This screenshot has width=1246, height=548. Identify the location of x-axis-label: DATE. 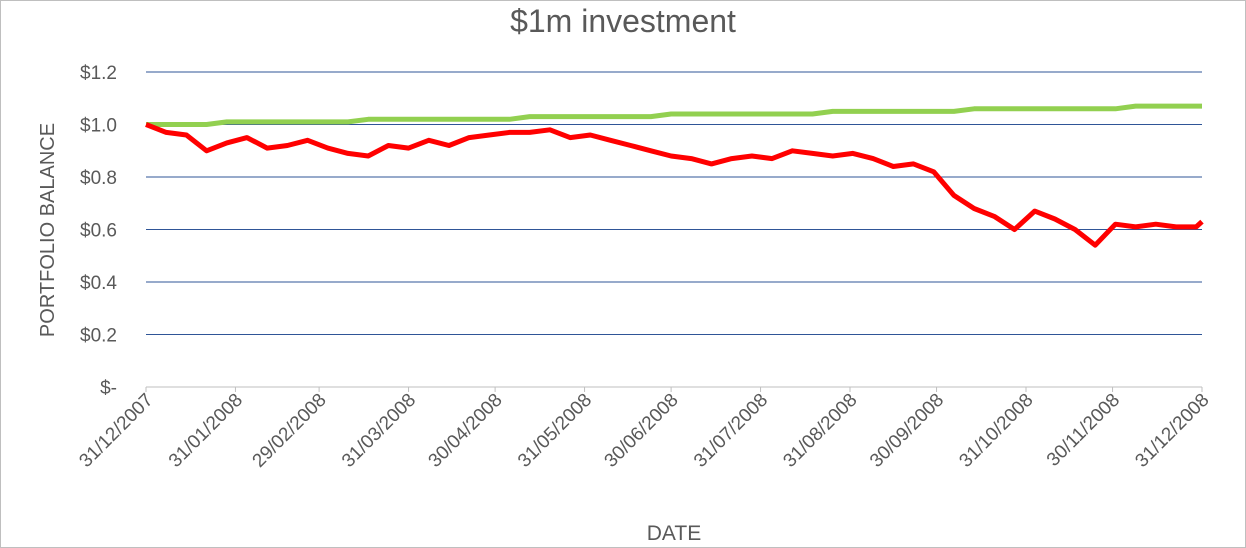
(674, 533).